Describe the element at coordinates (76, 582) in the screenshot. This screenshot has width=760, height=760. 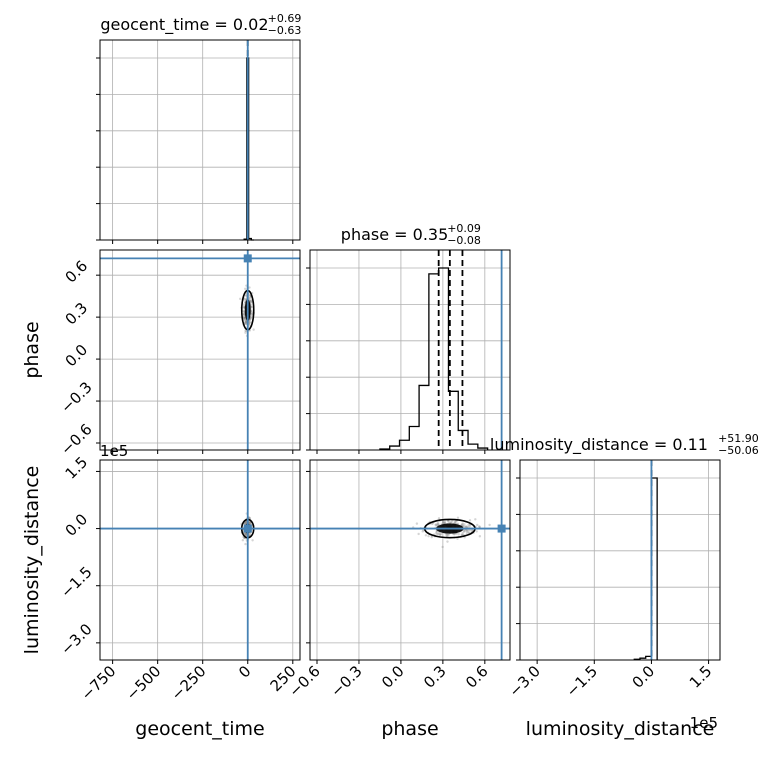
I see `y-tick-label: −1.5` at that location.